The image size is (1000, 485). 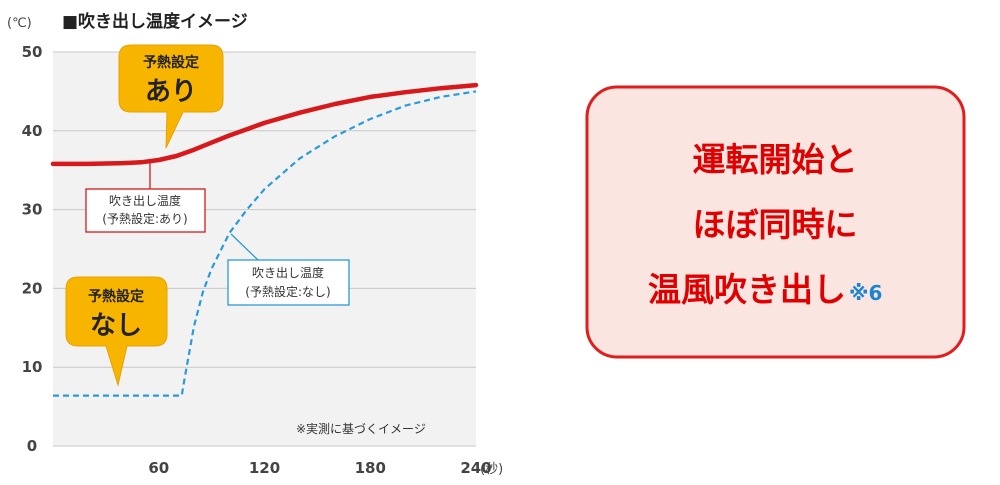 I want to click on x-tick-labels: 60 120 180 240, so click(x=319, y=468).